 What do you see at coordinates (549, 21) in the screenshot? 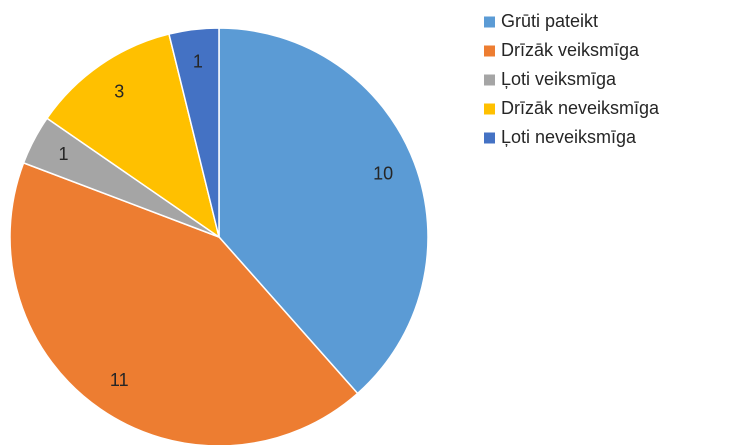
I see `legend-label: Grūti pateikt` at bounding box center [549, 21].